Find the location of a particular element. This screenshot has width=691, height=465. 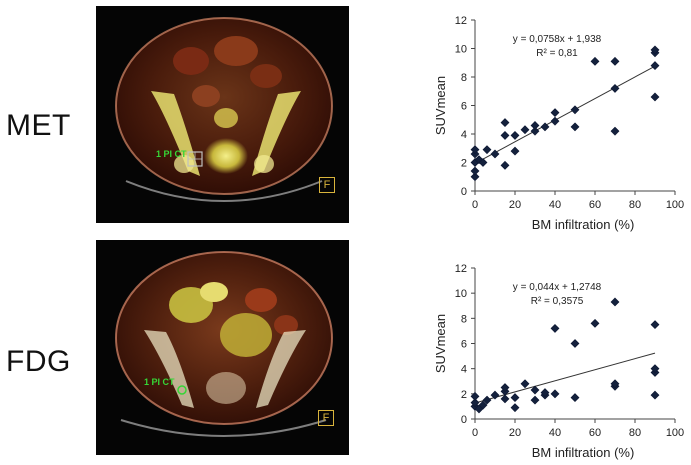

fdg-orientation-marker: F is located at coordinates (326, 418).